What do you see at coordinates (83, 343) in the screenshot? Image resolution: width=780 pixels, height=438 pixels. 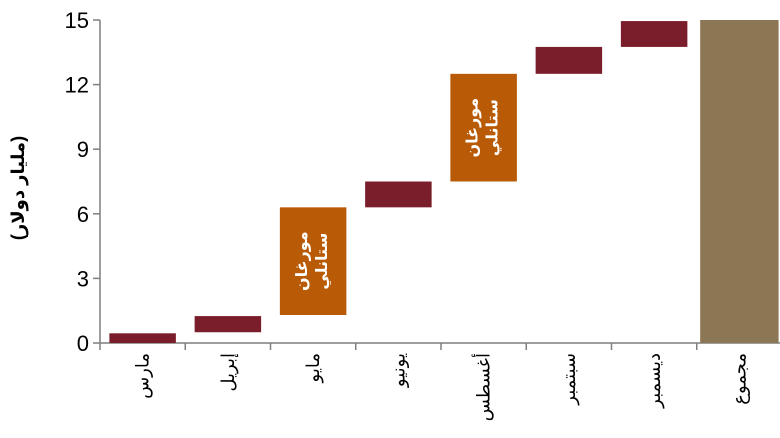 I see `y-tick-label: 0` at bounding box center [83, 343].